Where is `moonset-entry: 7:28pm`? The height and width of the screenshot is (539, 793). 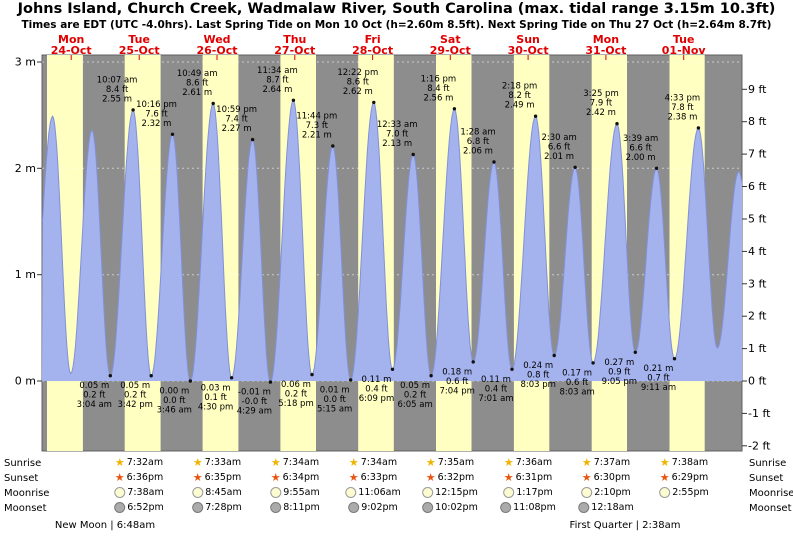 moonset-entry: 7:28pm is located at coordinates (217, 507).